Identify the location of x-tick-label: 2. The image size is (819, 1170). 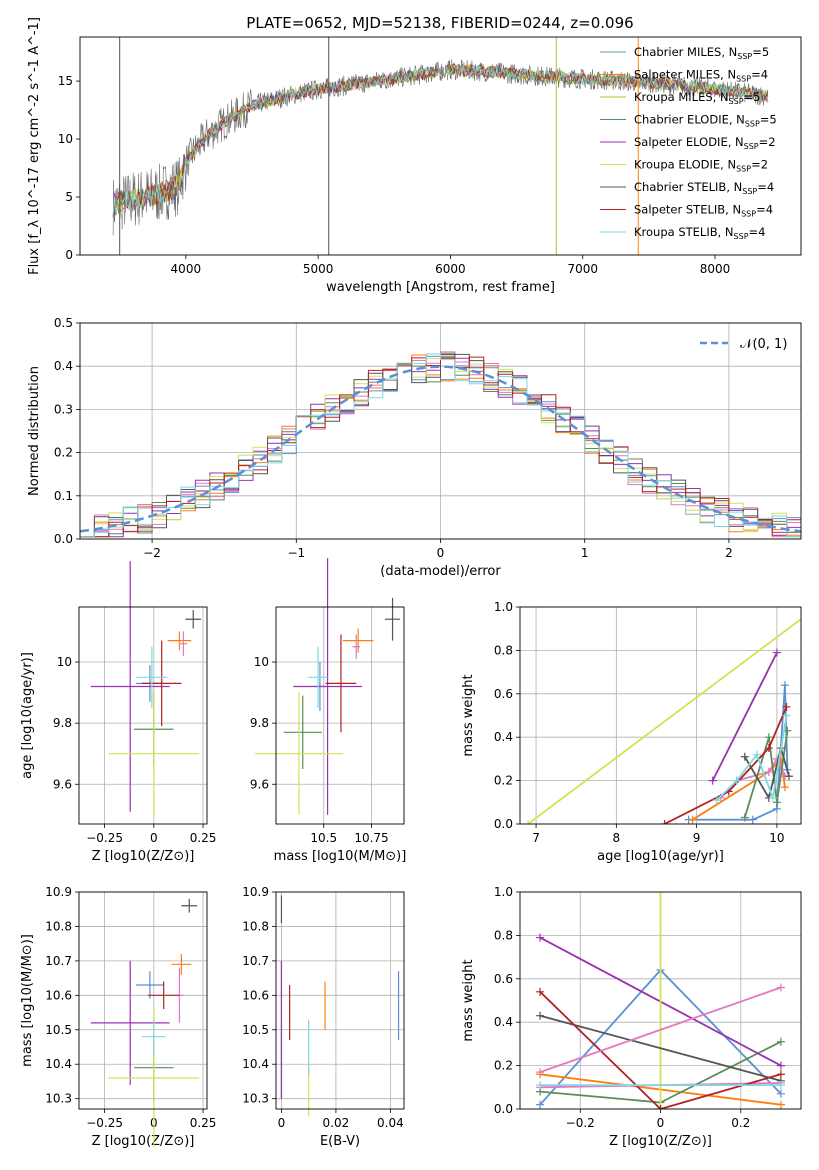
(729, 553).